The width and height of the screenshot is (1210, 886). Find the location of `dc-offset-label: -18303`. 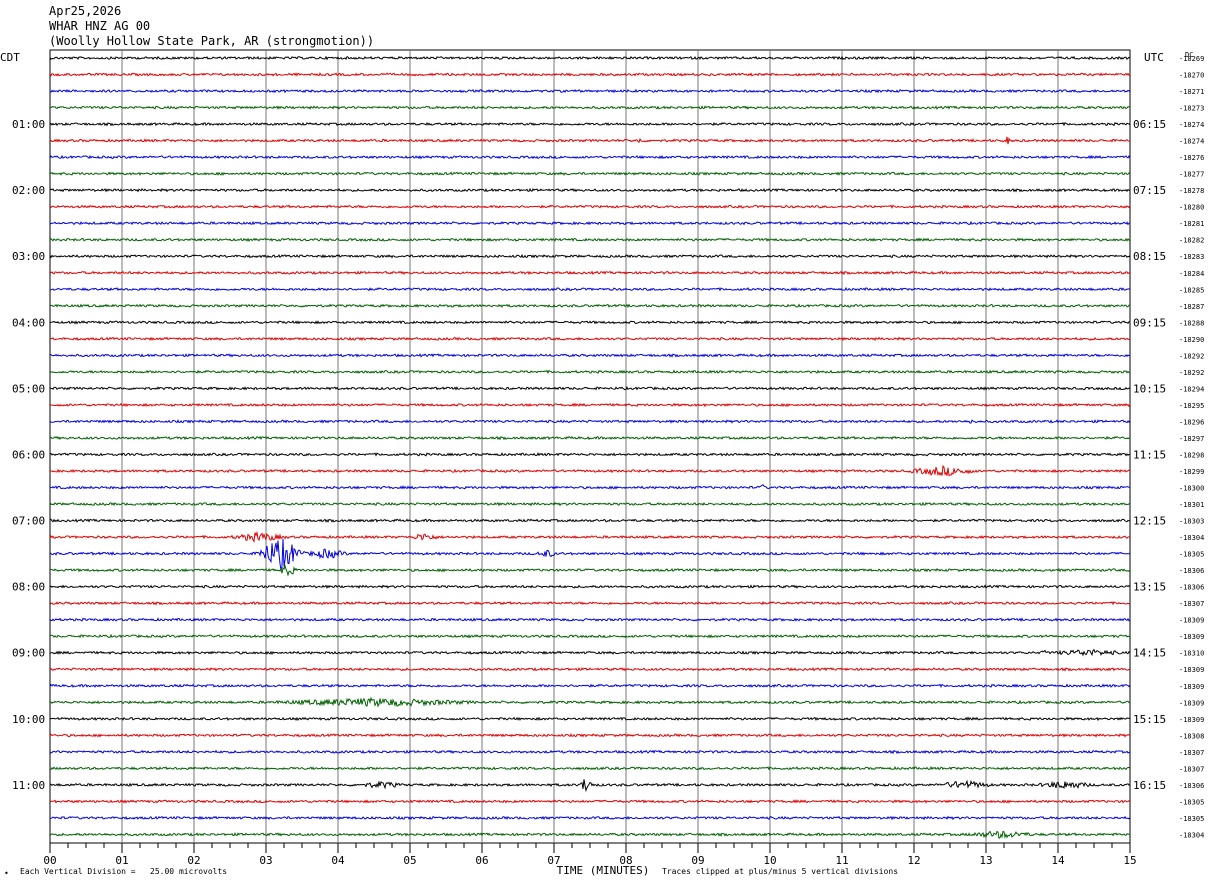

dc-offset-label: -18303 is located at coordinates (1191, 522).